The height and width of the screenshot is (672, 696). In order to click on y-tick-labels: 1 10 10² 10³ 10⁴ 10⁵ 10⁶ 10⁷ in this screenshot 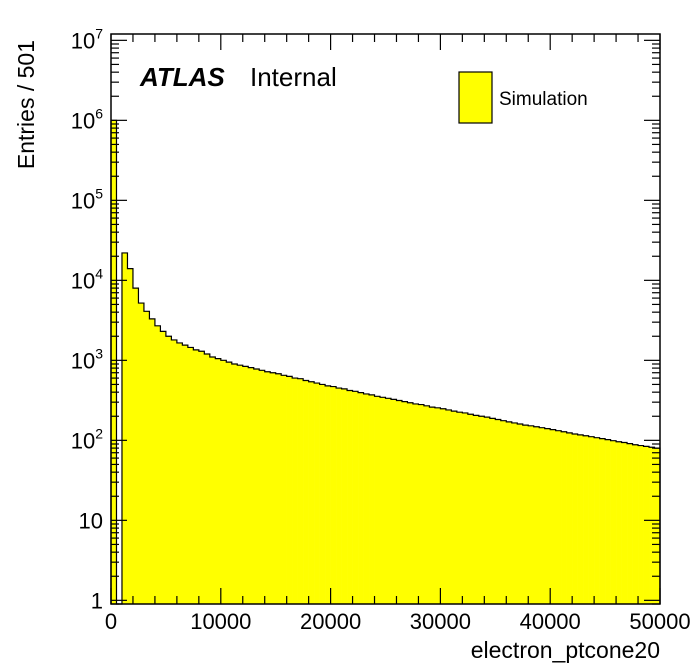, I will do `click(87, 319)`.